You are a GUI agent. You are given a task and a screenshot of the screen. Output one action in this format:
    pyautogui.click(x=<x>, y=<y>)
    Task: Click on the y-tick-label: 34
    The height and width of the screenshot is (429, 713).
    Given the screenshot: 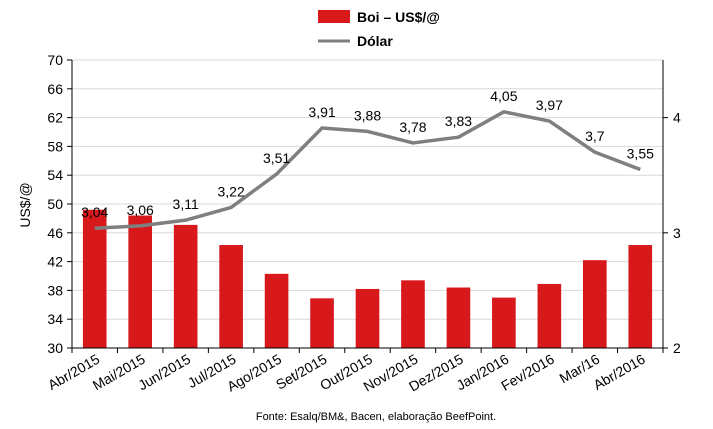 What is the action you would take?
    pyautogui.click(x=55, y=319)
    